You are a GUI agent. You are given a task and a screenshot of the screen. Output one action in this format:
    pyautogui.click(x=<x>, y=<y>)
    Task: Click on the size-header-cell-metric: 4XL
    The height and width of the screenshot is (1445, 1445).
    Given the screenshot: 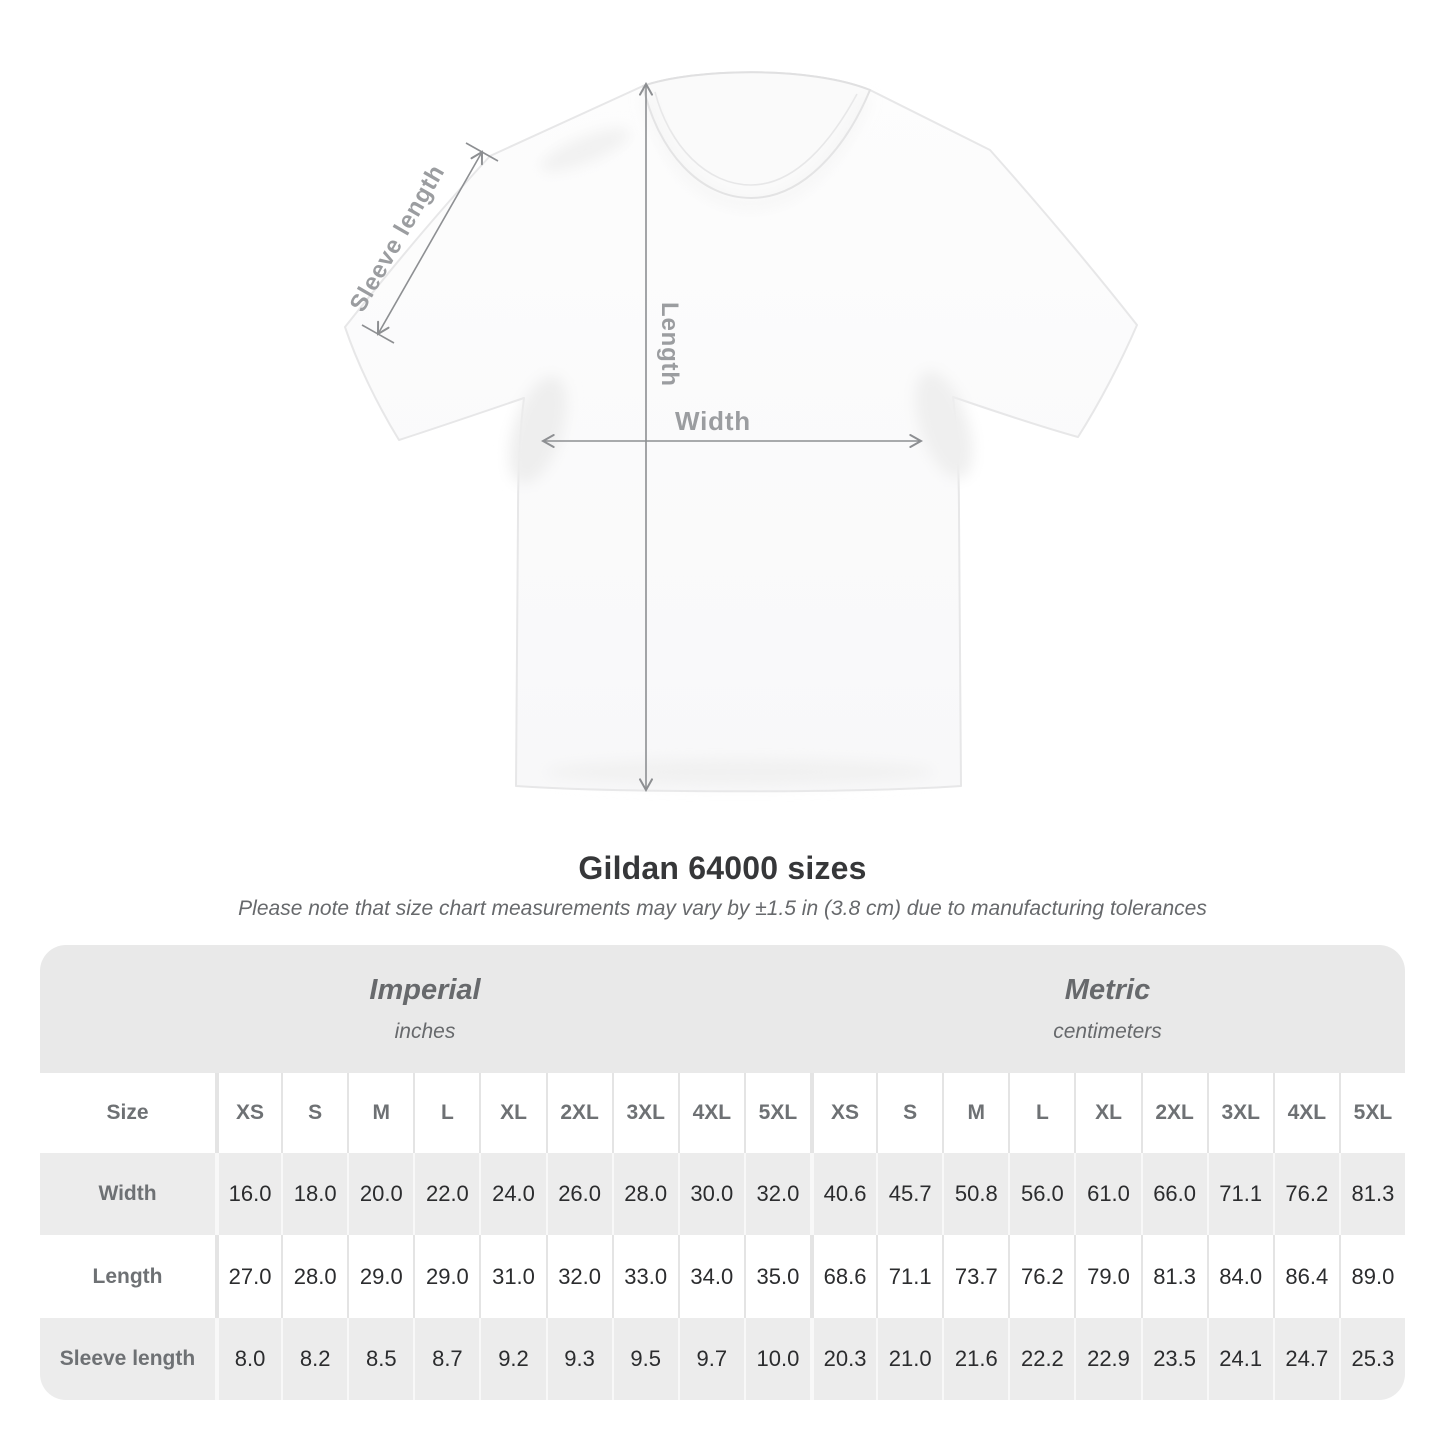 What is the action you would take?
    pyautogui.click(x=1305, y=1113)
    